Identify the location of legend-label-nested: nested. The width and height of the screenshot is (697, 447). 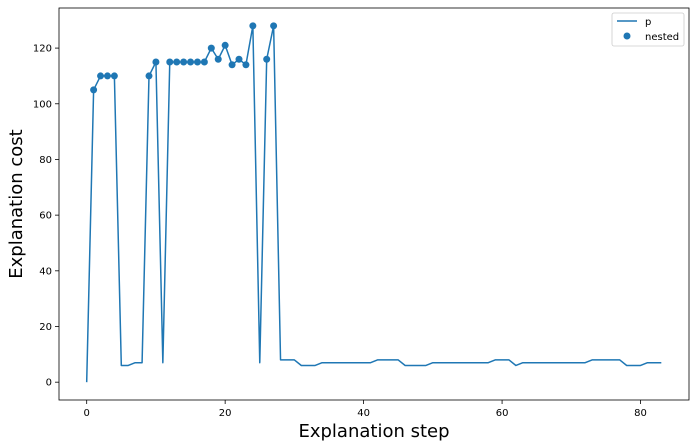
(662, 37).